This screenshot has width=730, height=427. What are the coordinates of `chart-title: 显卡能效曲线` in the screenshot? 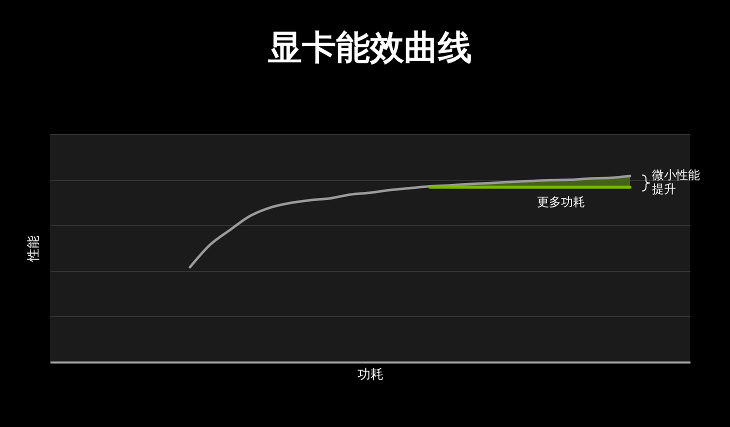 It's located at (370, 48).